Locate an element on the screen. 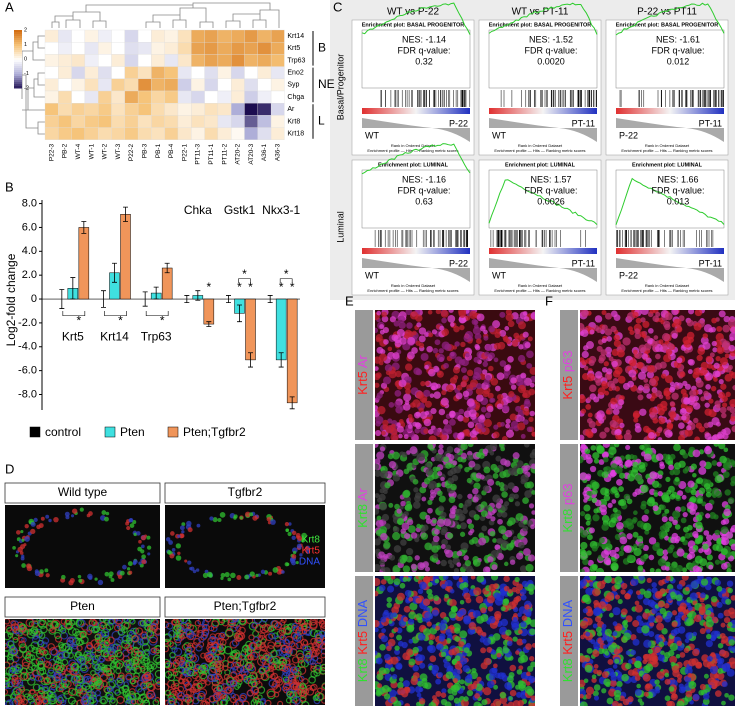  fdr-value: 0.012 is located at coordinates (678, 61).